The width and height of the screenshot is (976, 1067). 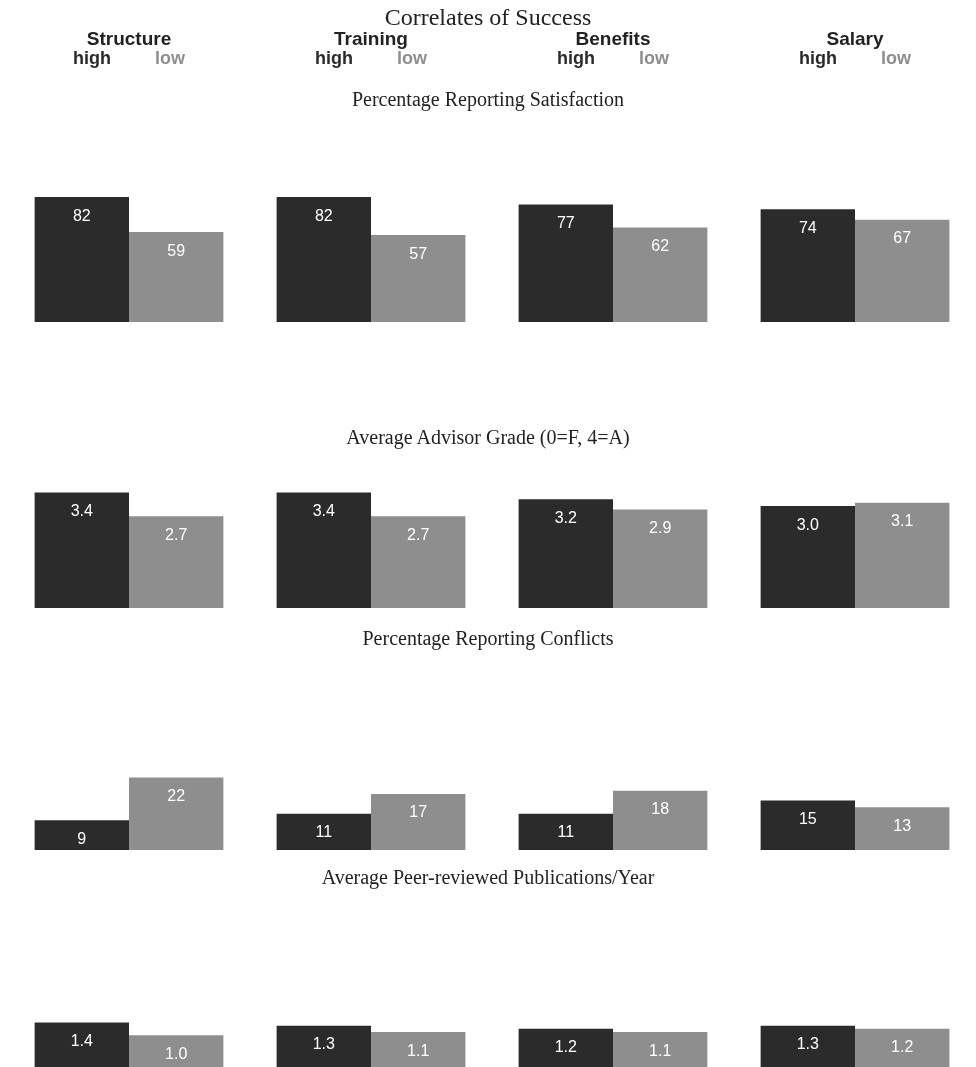 I want to click on data-label: 15, so click(x=807, y=819).